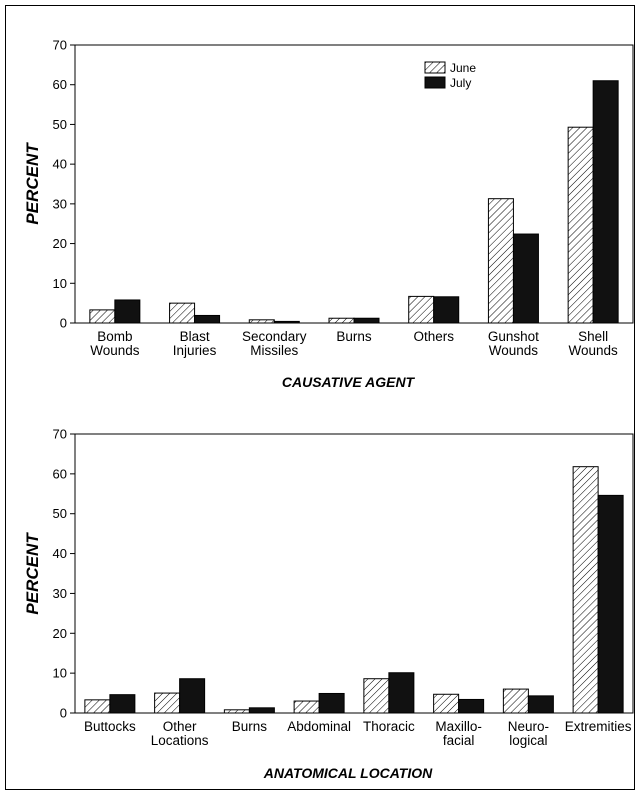 The image size is (641, 796). What do you see at coordinates (433, 336) in the screenshot?
I see `x-category-label: Others` at bounding box center [433, 336].